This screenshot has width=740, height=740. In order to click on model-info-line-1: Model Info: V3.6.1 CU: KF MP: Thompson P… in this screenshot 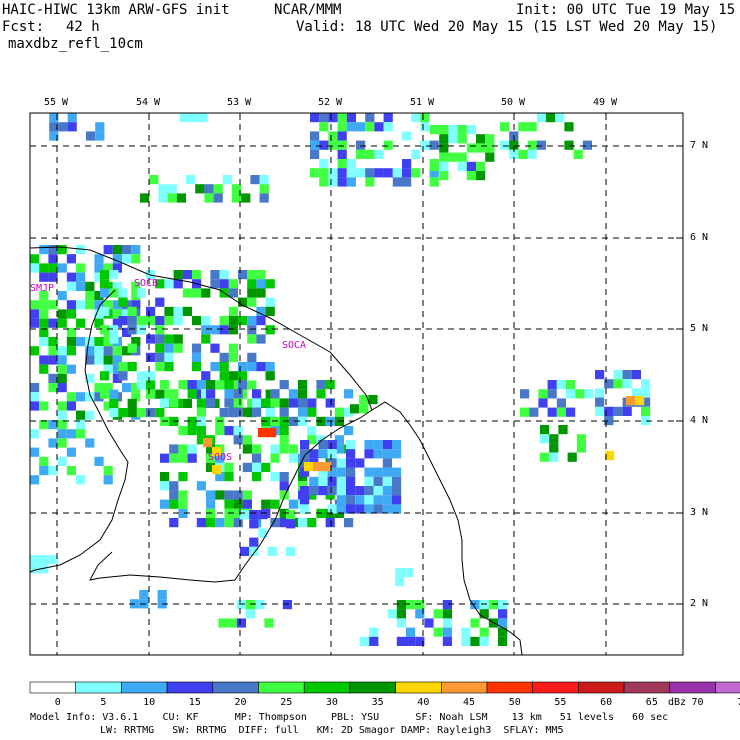, I will do `click(349, 717)`.